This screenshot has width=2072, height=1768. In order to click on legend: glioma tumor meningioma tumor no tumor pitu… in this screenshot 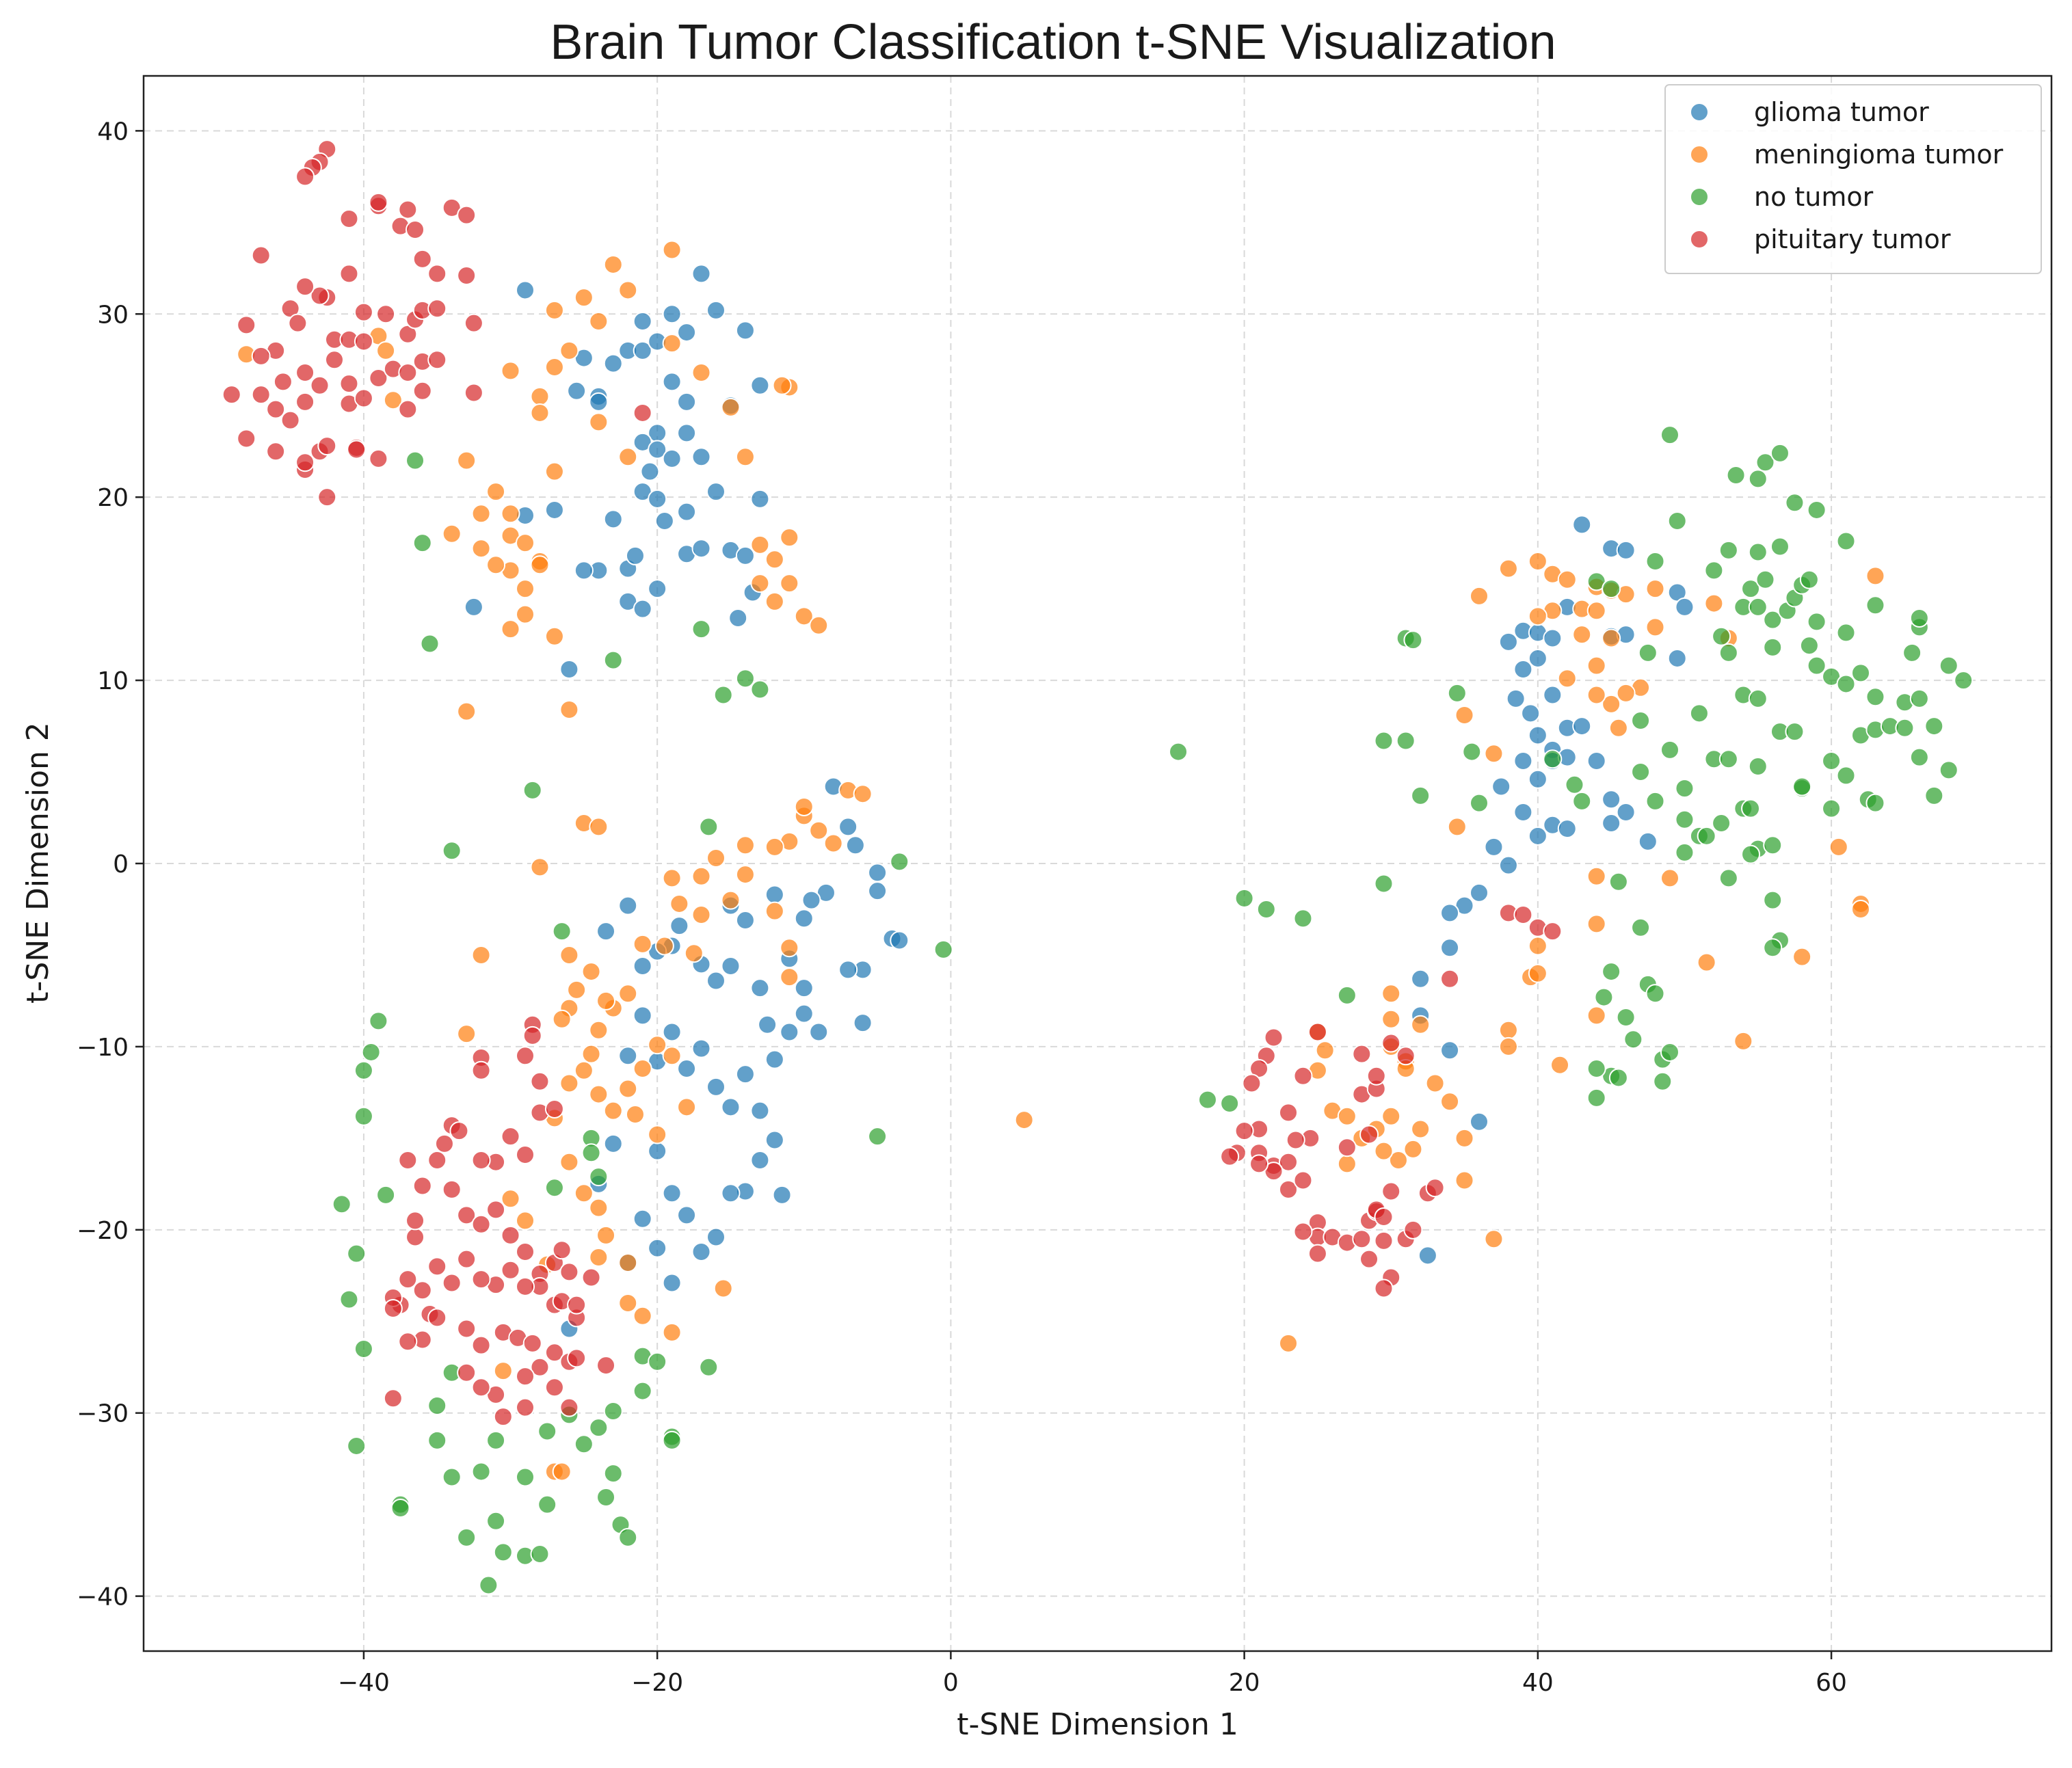, I will do `click(1853, 179)`.